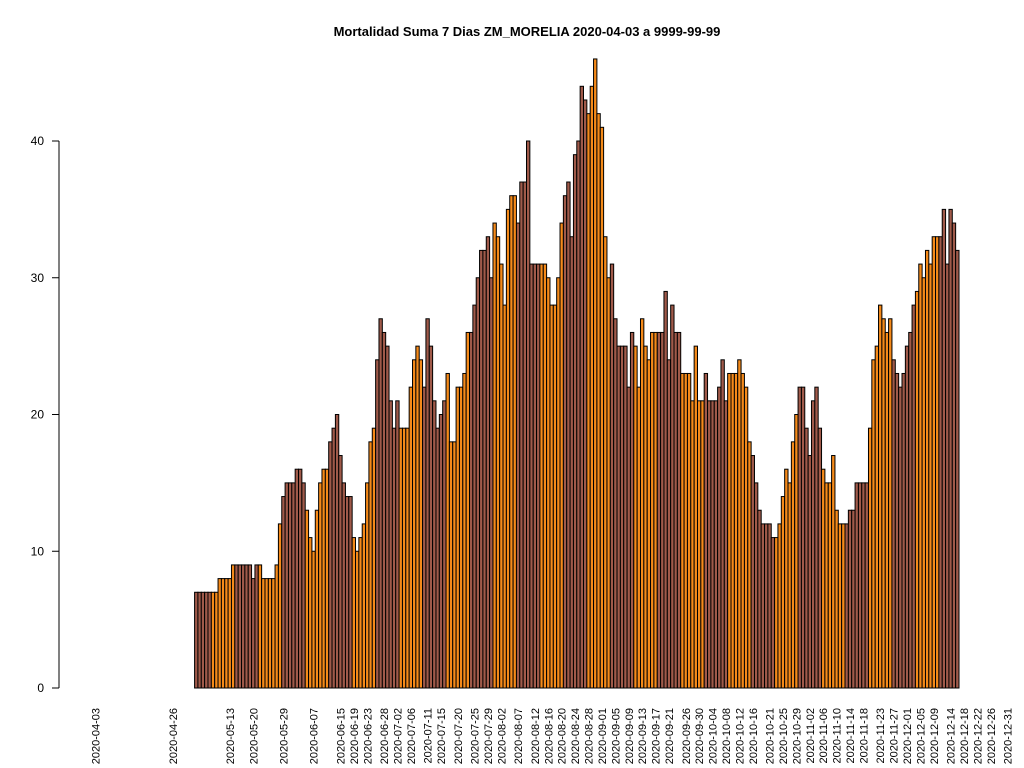 The image size is (1024, 768). Describe the element at coordinates (965, 736) in the screenshot. I see `x-tick-label: 2020-12-18` at that location.